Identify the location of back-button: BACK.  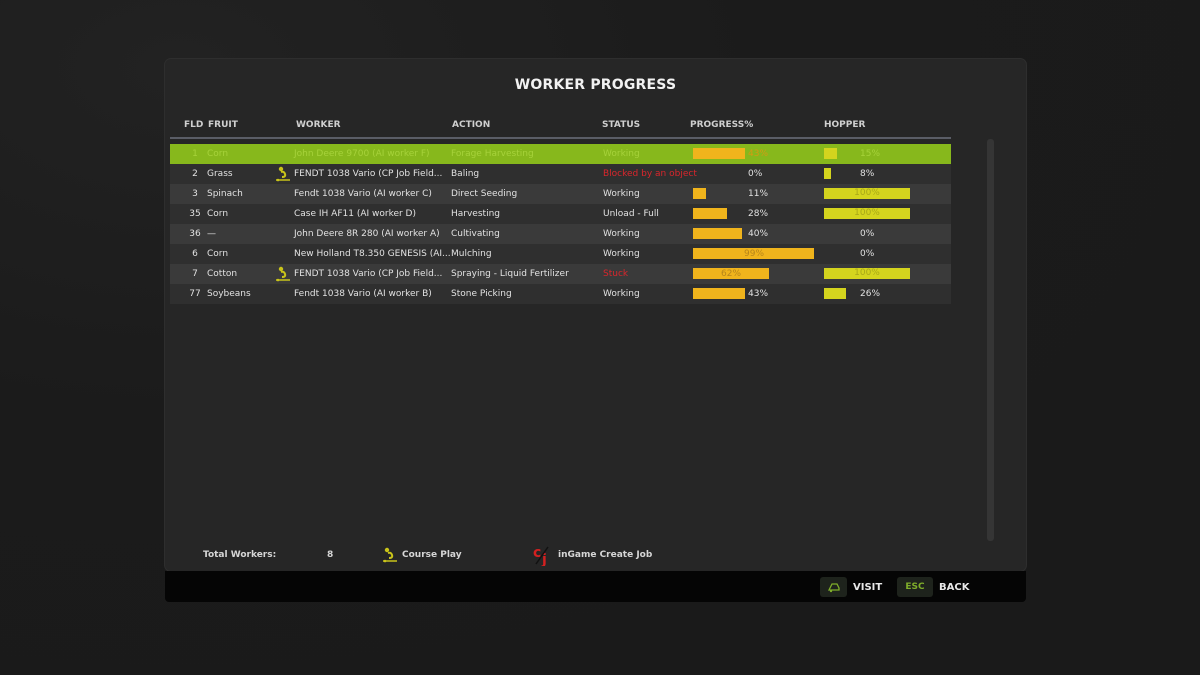
(954, 587).